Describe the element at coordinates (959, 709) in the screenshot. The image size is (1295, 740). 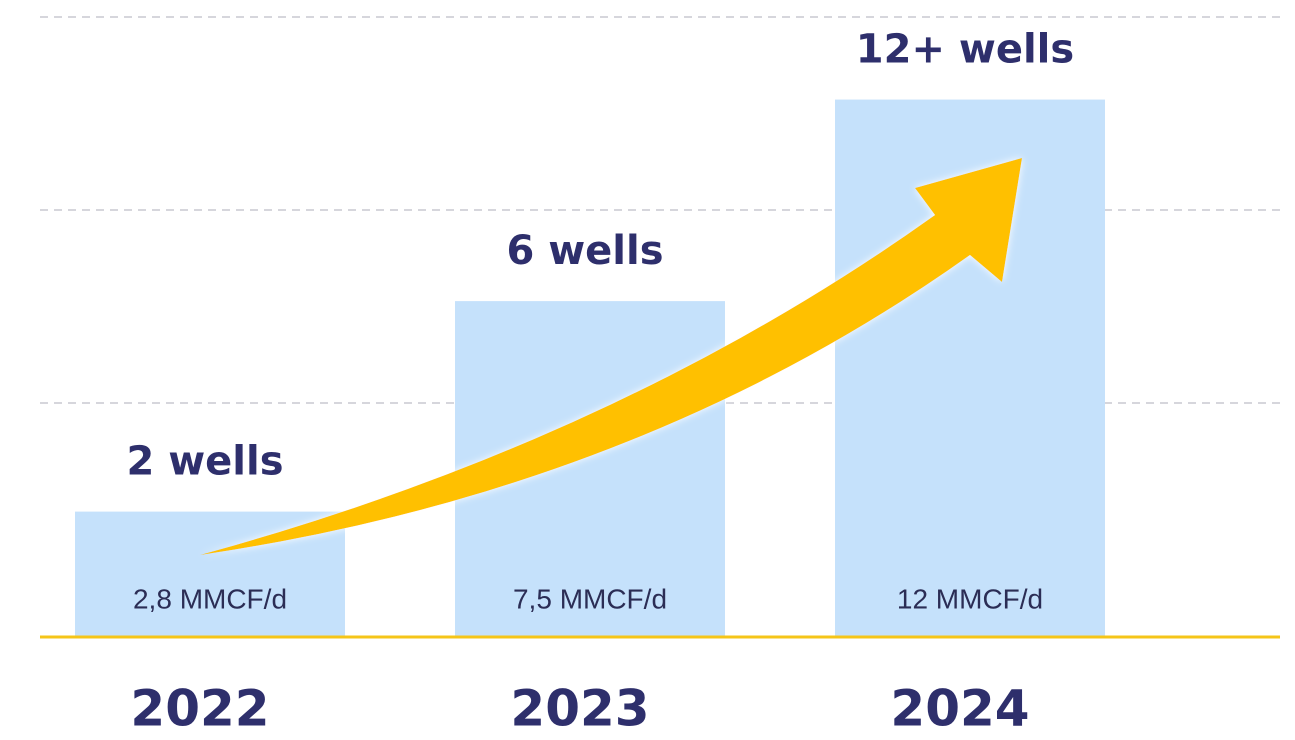
I see `x-tick-label: 2024` at that location.